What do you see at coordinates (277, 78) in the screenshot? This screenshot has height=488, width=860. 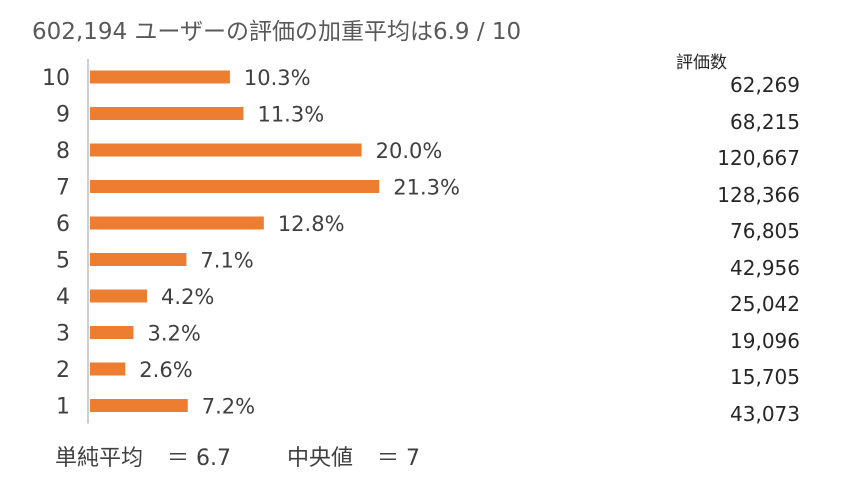 I see `data-label: 10.3%` at bounding box center [277, 78].